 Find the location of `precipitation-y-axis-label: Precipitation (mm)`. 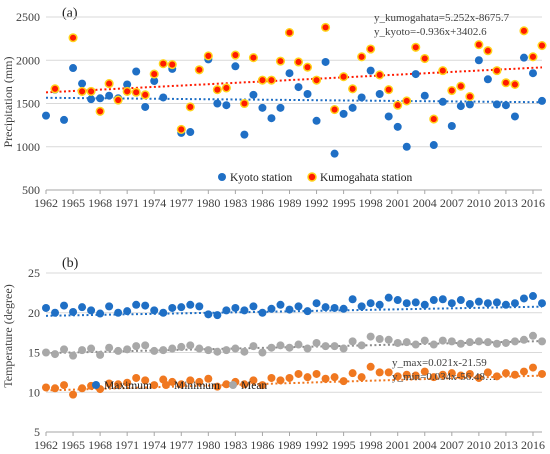

precipitation-y-axis-label: Precipitation (mm) is located at coordinates (8, 102).